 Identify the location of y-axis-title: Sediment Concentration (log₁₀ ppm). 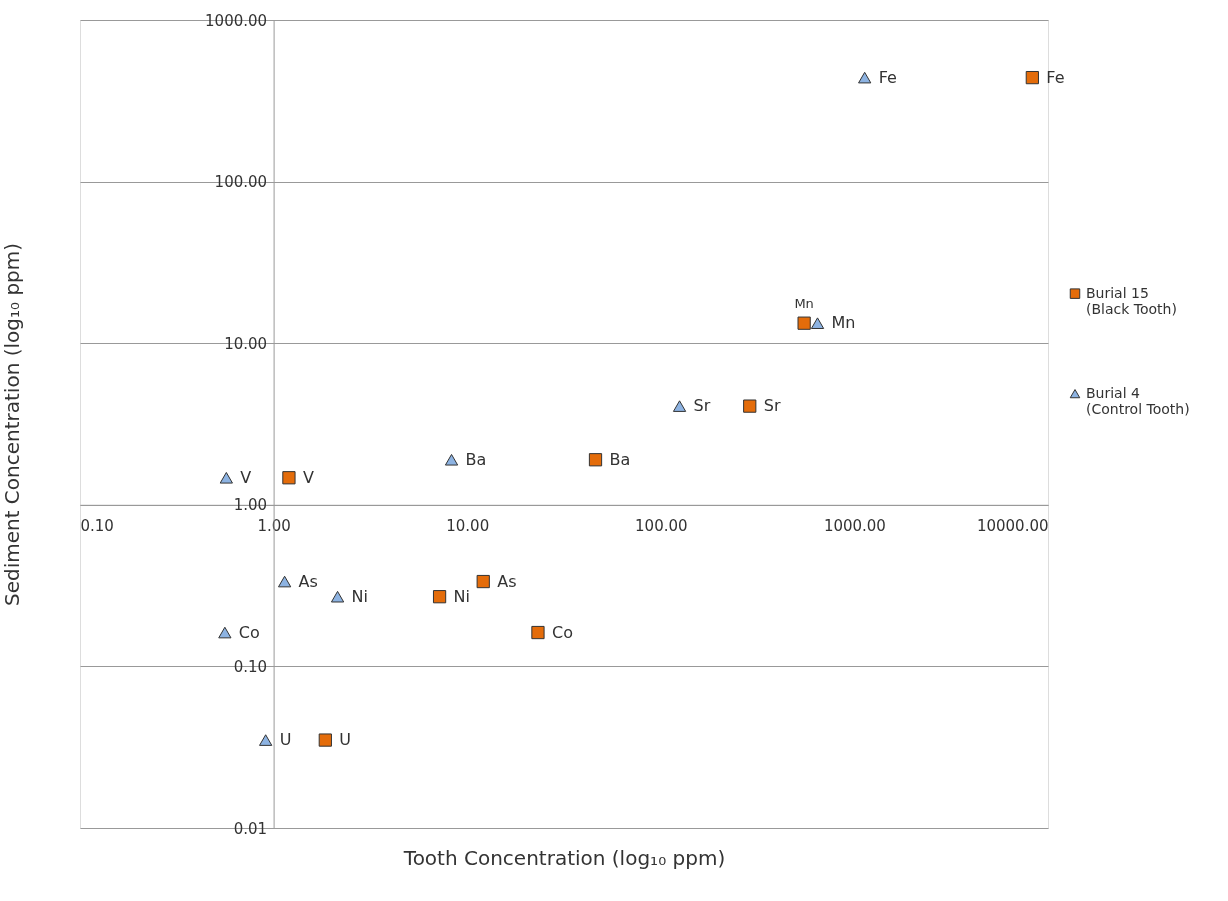
(12, 424).